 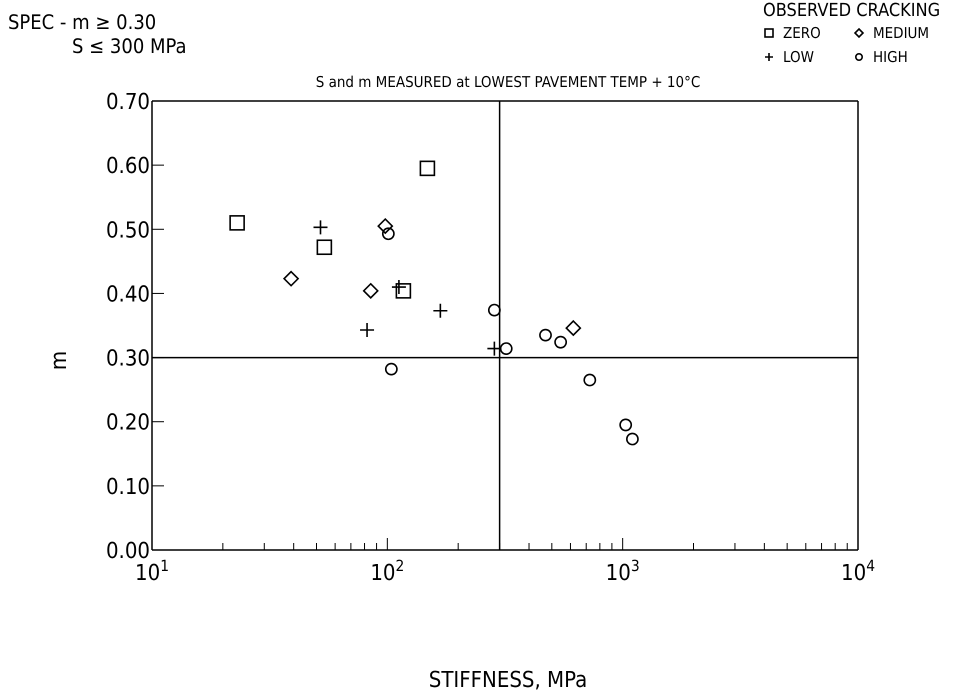 I want to click on legend-label: MEDIUM, so click(x=901, y=33).